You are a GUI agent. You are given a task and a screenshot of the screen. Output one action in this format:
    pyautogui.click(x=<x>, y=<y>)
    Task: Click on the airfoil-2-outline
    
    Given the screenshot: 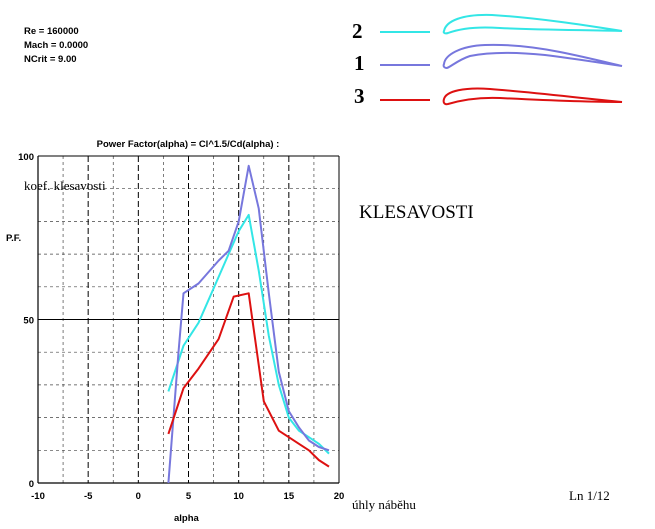 What is the action you would take?
    pyautogui.click(x=532, y=24)
    